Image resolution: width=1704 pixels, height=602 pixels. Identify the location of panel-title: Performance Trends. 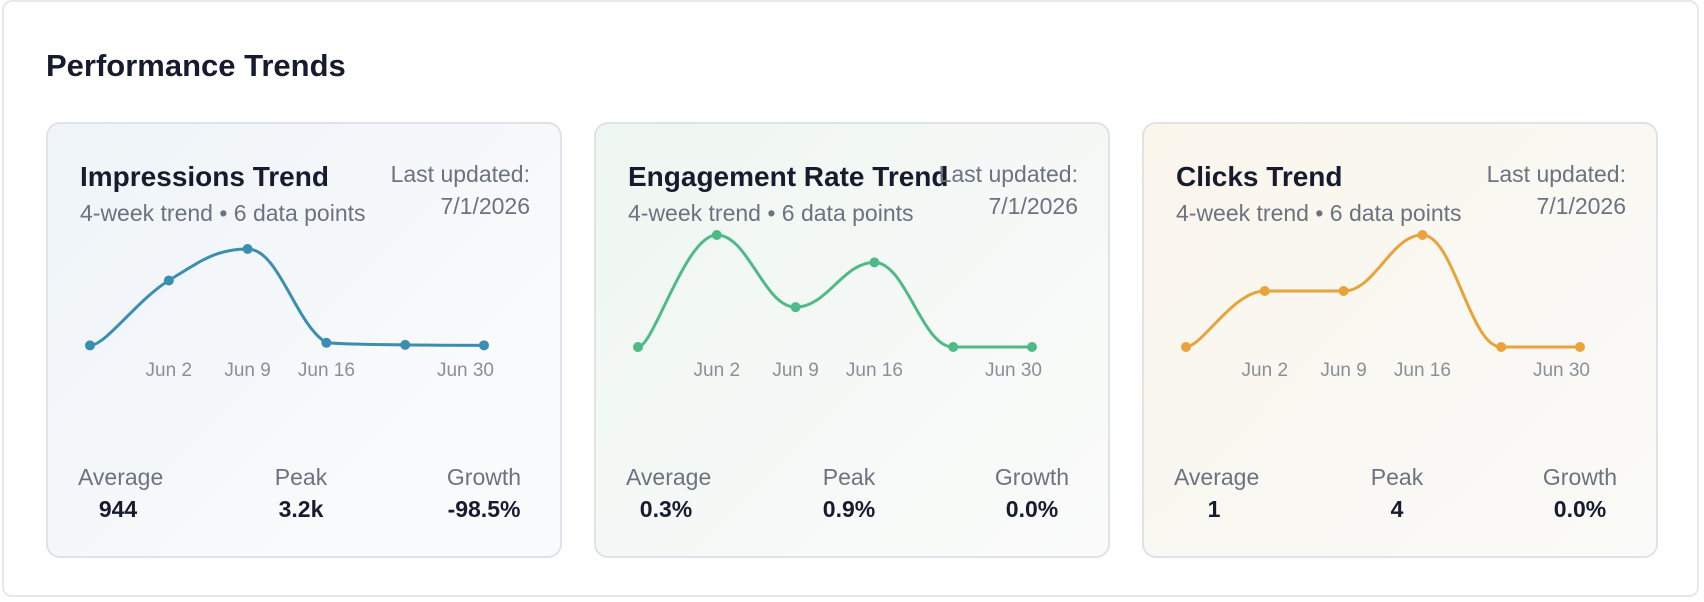
(196, 65).